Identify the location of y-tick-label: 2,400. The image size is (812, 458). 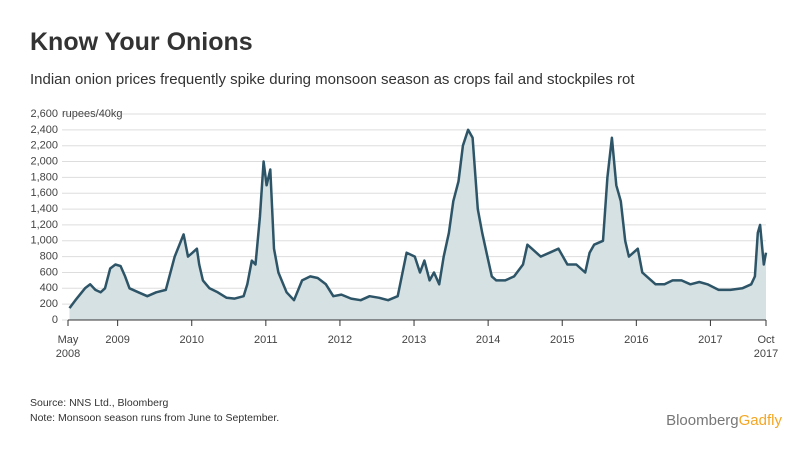
(44, 130).